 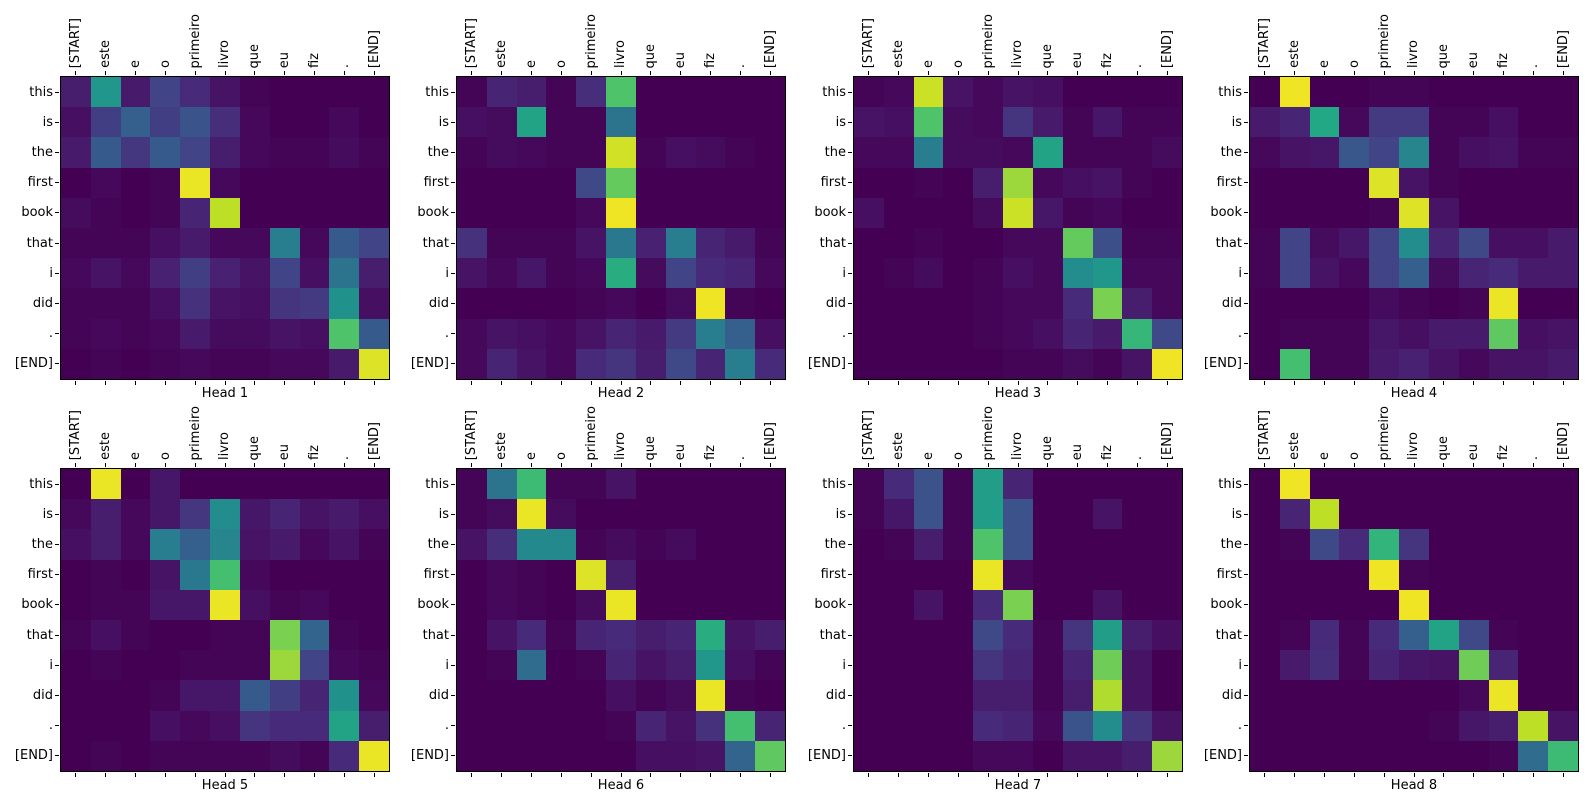 I want to click on x-tick-label: eu, so click(x=1078, y=451).